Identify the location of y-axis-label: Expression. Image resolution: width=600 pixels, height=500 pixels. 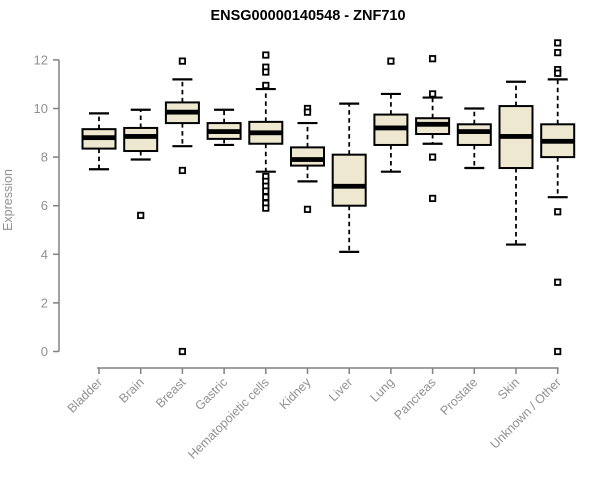
(8, 200).